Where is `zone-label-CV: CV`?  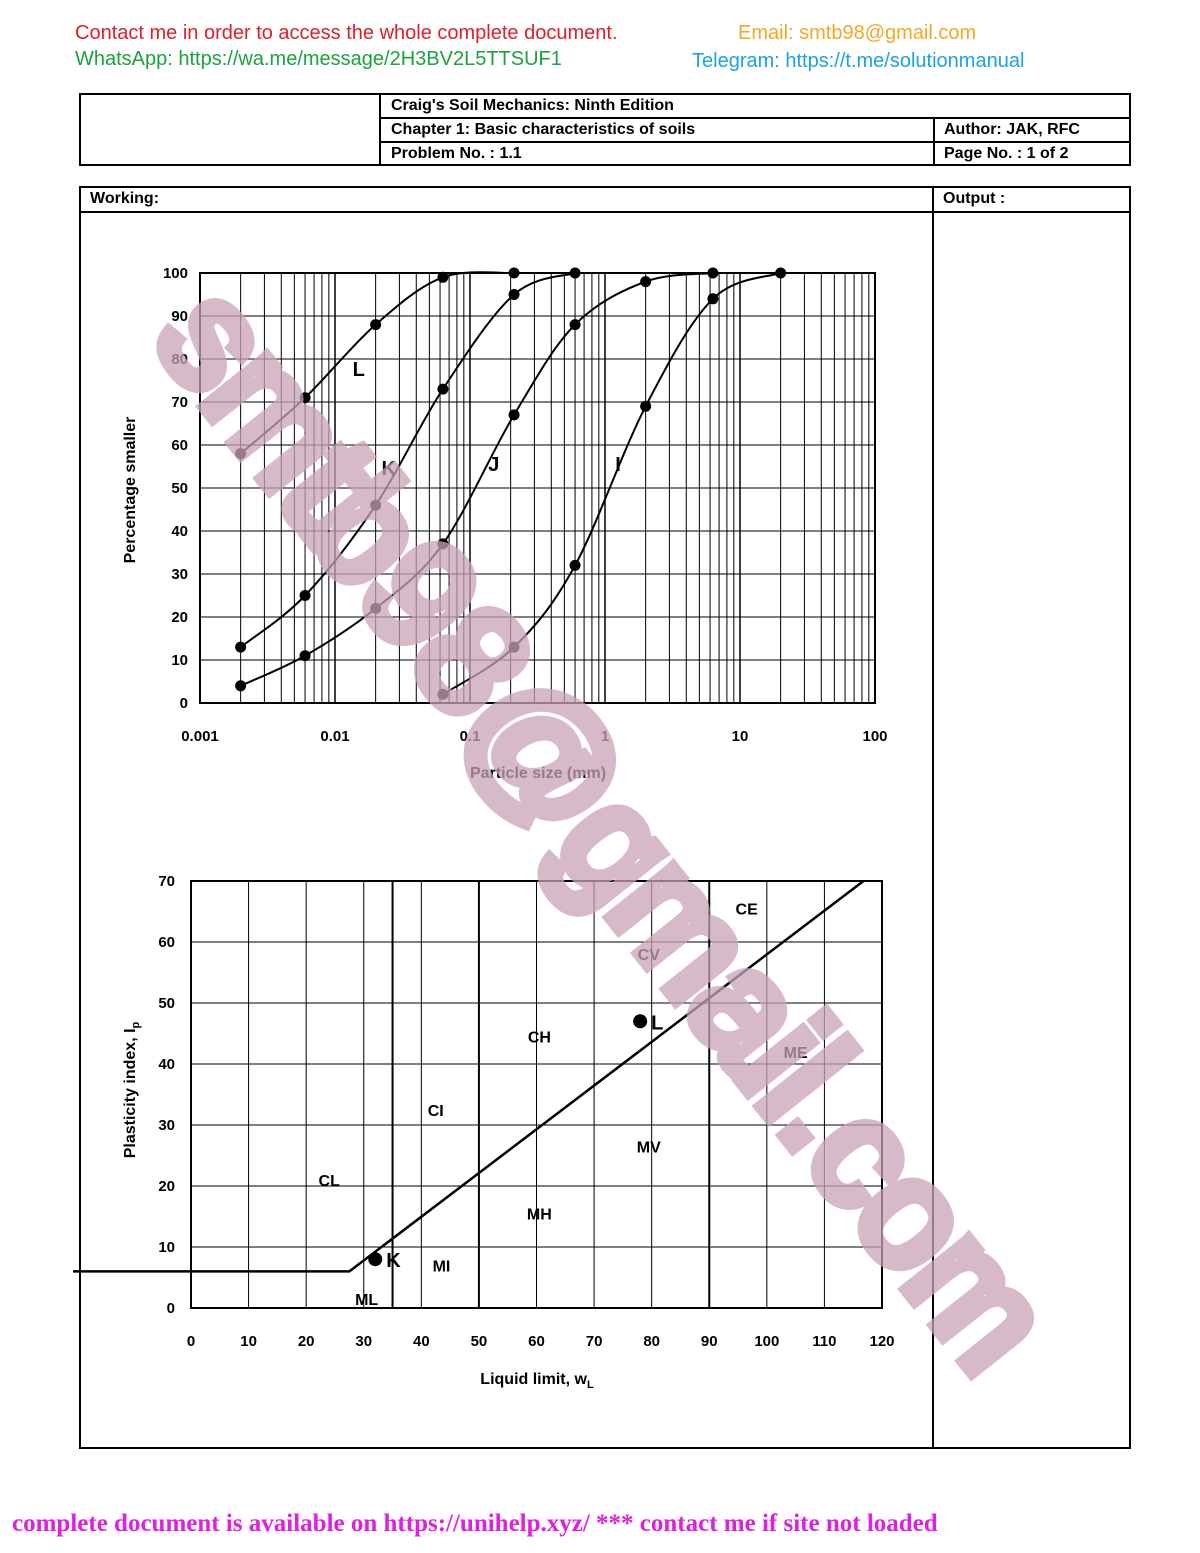
zone-label-CV: CV is located at coordinates (649, 955).